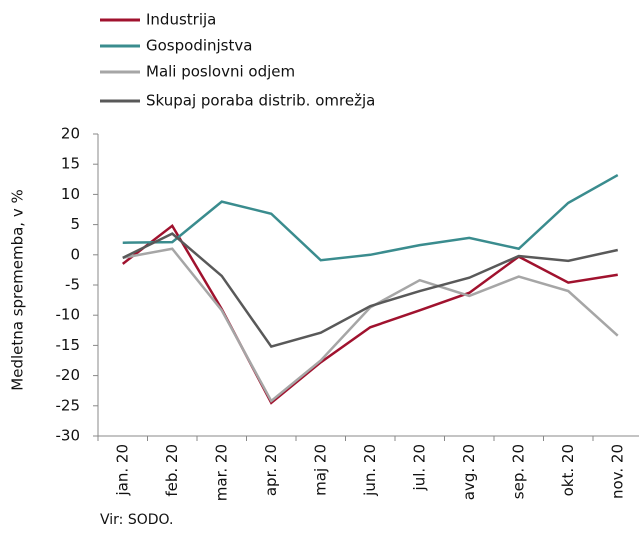 This screenshot has height=534, width=639. What do you see at coordinates (75, 254) in the screenshot?
I see `y-tick-label: 0` at bounding box center [75, 254].